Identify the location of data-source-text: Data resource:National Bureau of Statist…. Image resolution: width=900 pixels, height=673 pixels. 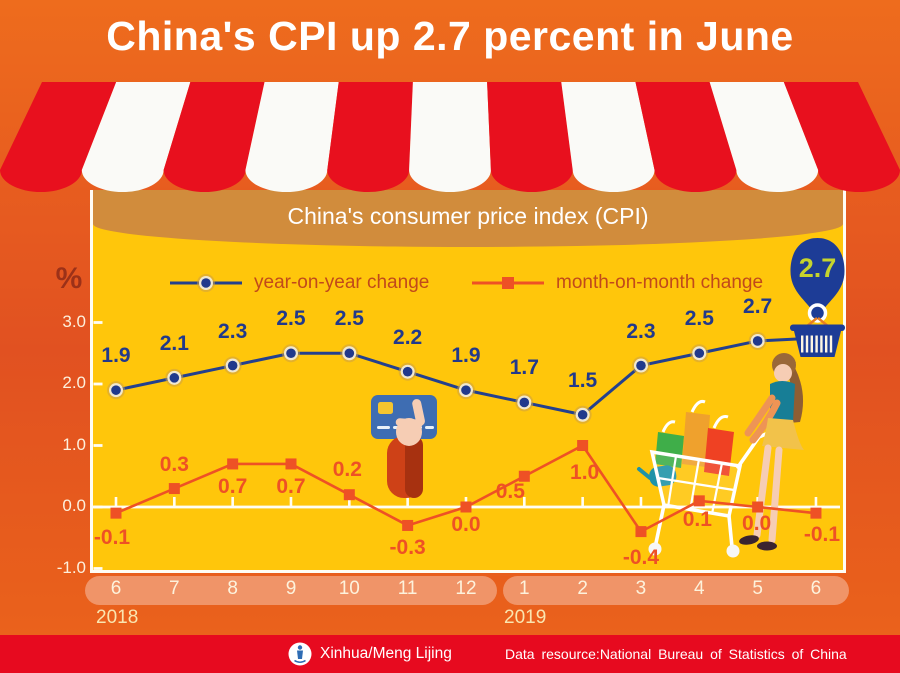
(676, 654).